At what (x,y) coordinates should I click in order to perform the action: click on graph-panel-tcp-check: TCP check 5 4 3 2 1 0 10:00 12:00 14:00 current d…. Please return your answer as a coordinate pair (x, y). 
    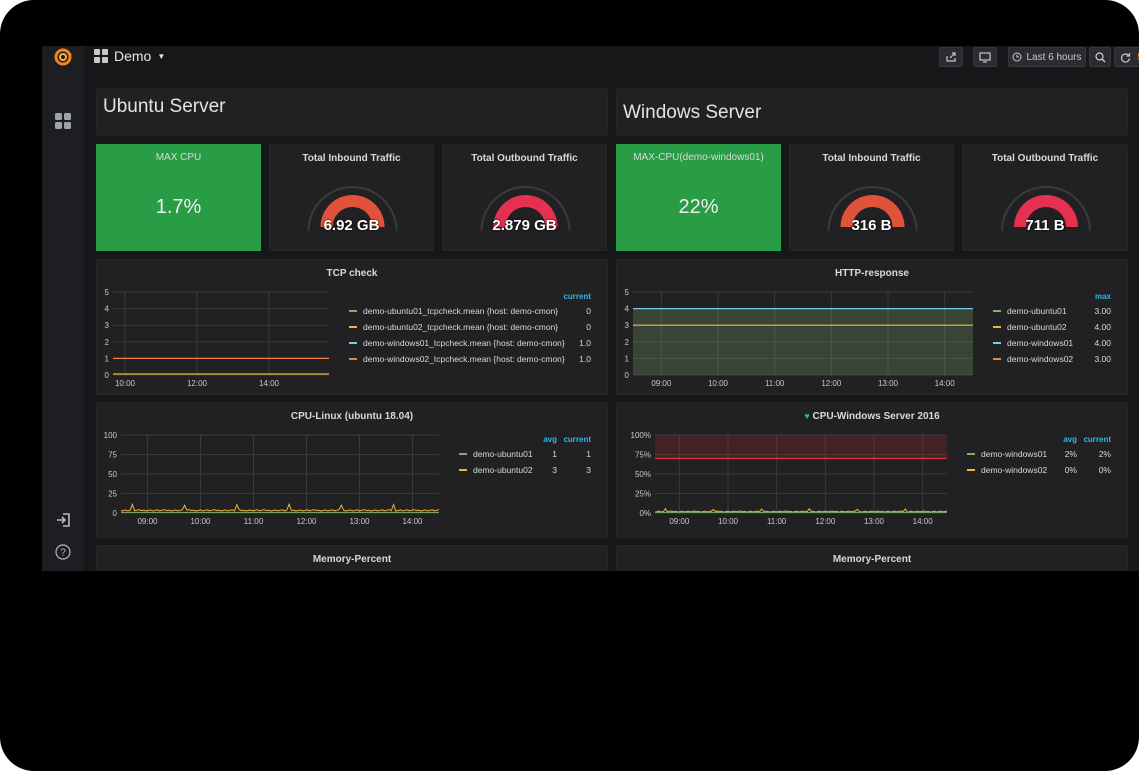
    Looking at the image, I should click on (352, 327).